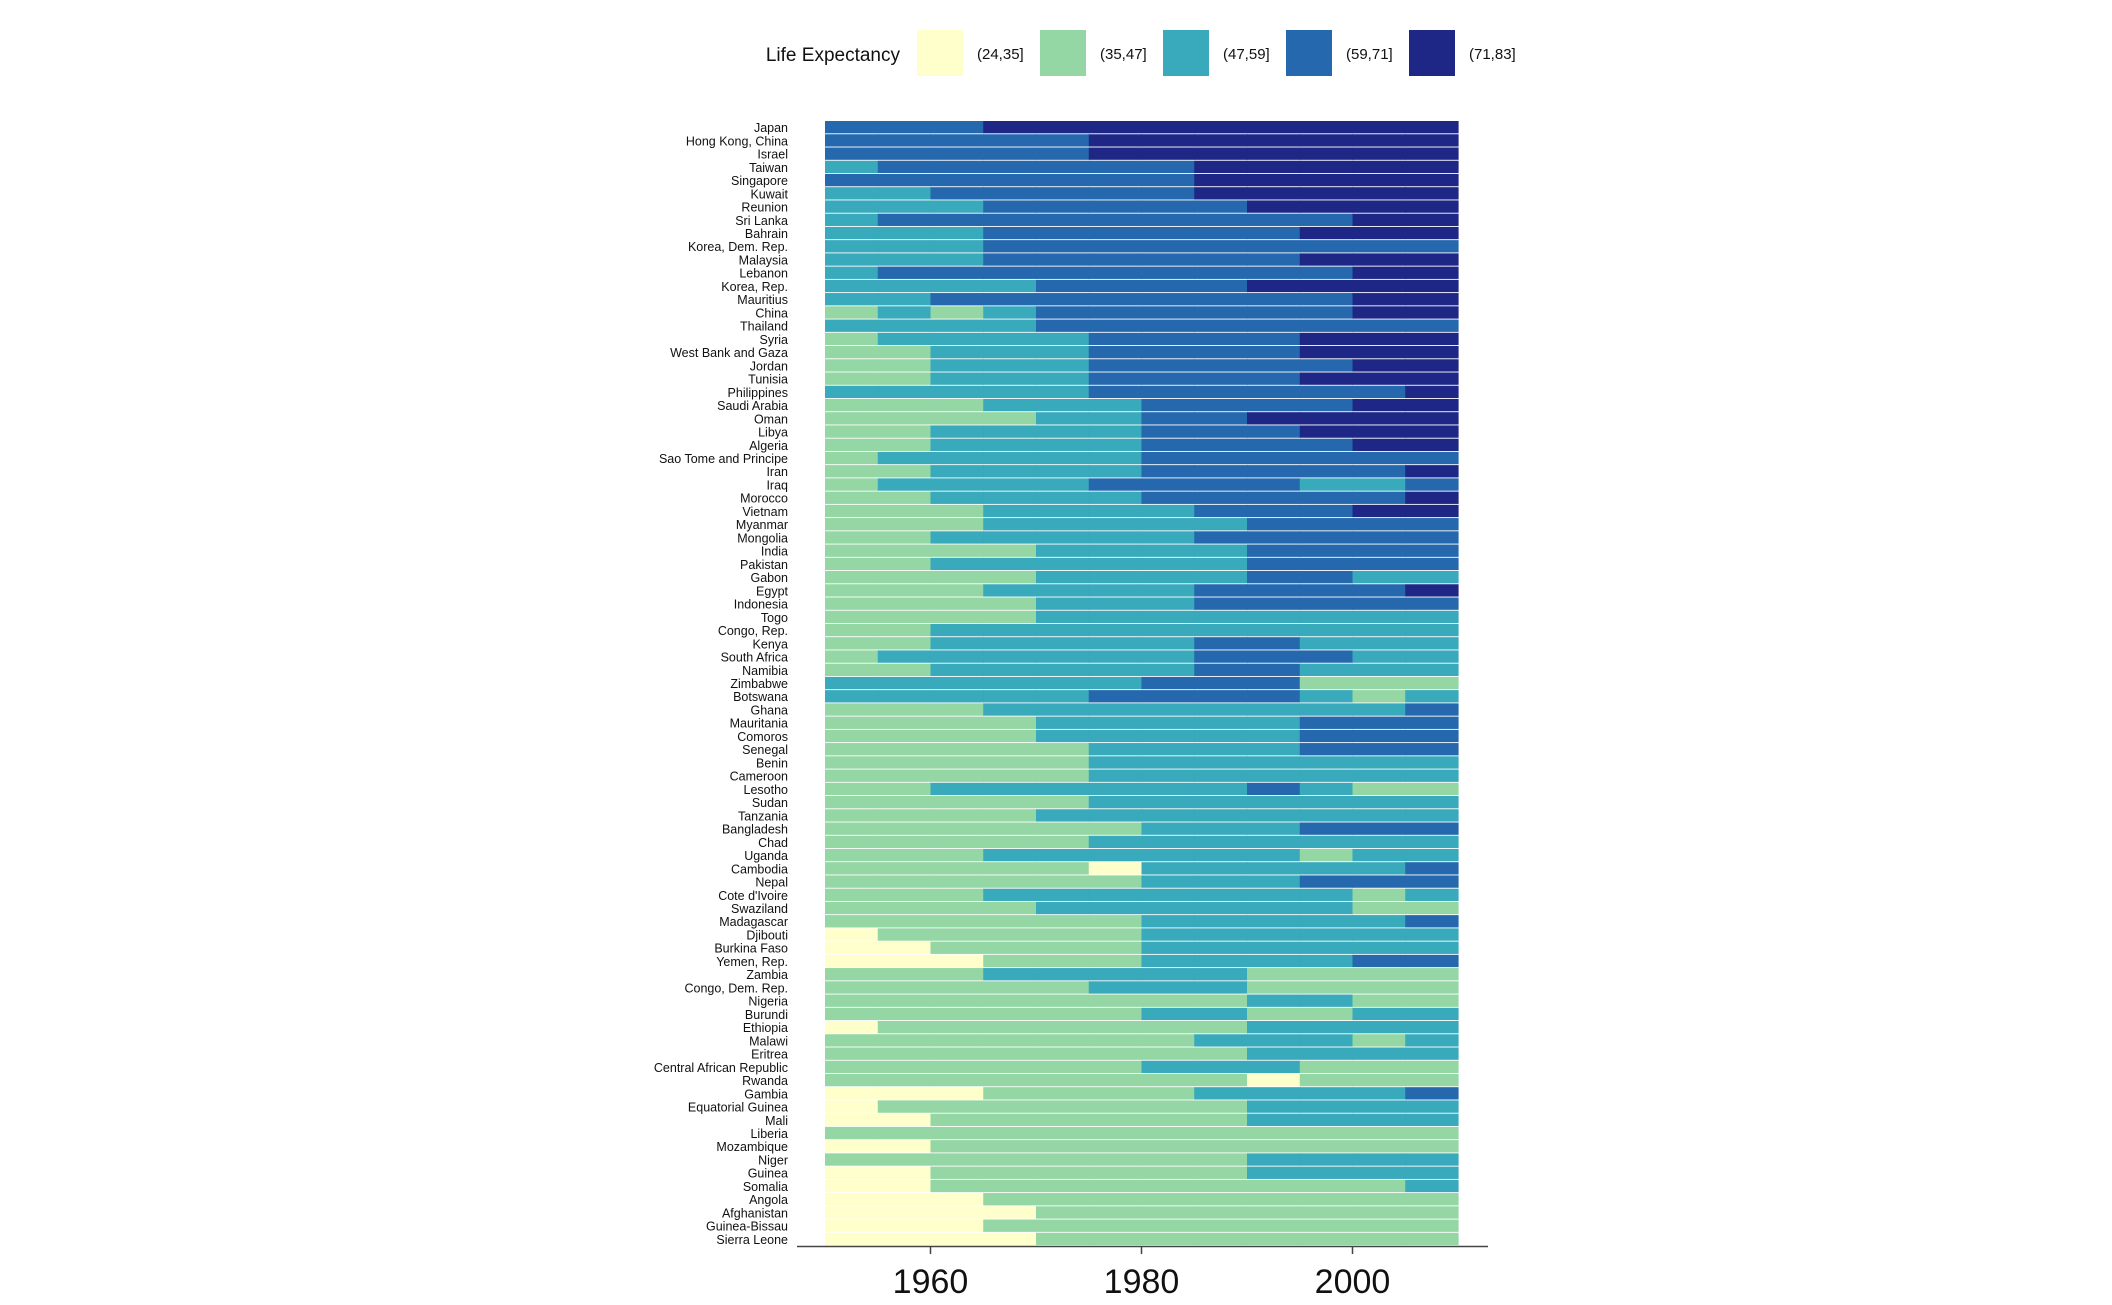 The height and width of the screenshot is (1305, 2112). I want to click on country-label: Congo, Dem. Rep., so click(736, 988).